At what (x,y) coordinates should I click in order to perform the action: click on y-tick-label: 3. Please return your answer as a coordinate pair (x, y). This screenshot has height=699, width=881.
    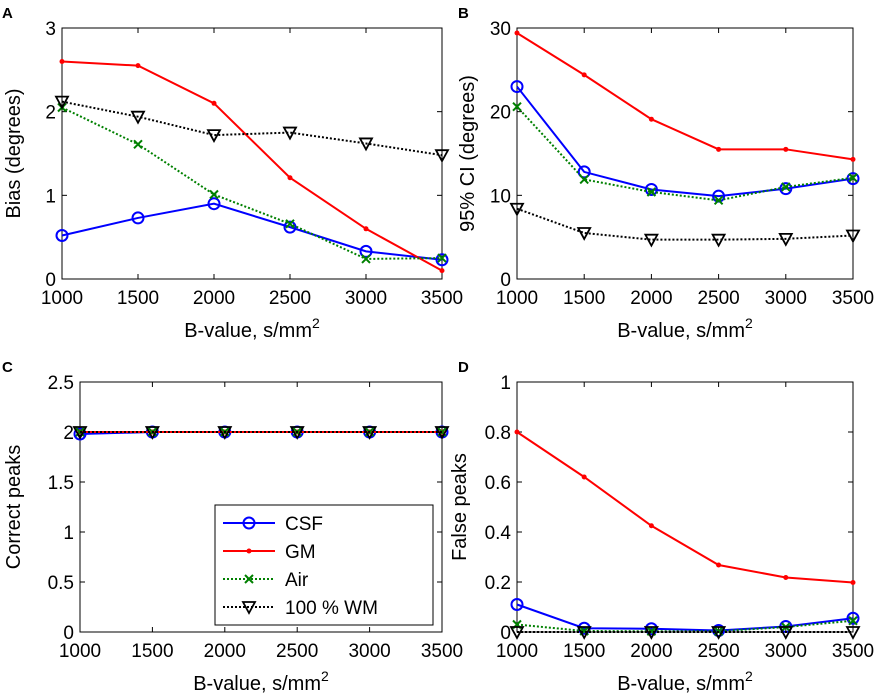
    Looking at the image, I should click on (50, 29).